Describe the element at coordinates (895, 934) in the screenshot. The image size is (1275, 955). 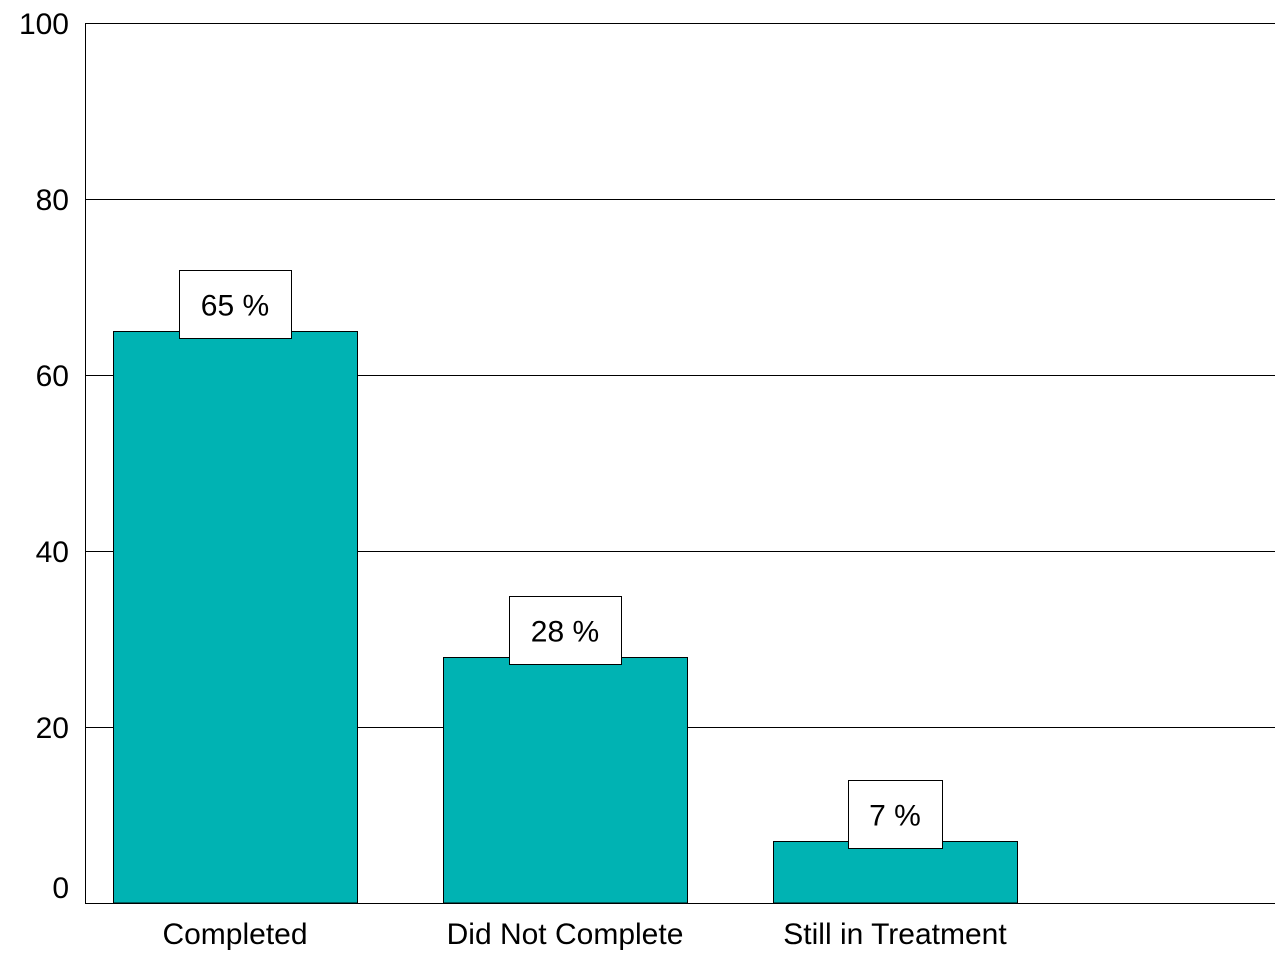
I see `x-tick-label-2: Still in Treatment` at that location.